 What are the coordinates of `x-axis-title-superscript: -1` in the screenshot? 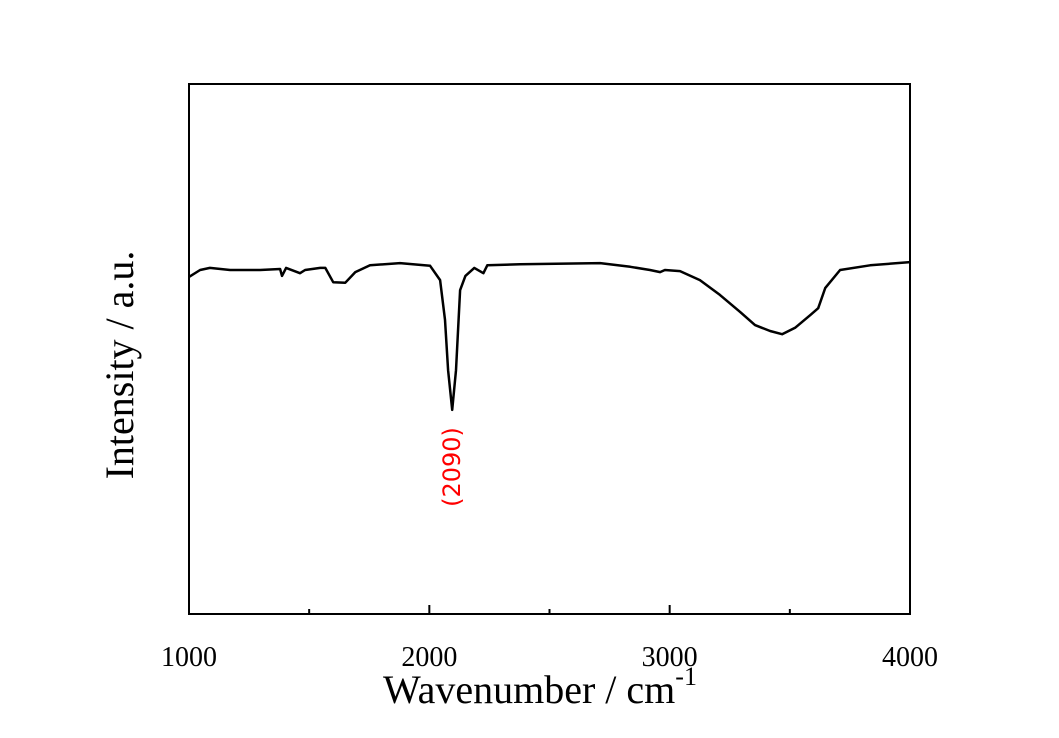 It's located at (686, 676).